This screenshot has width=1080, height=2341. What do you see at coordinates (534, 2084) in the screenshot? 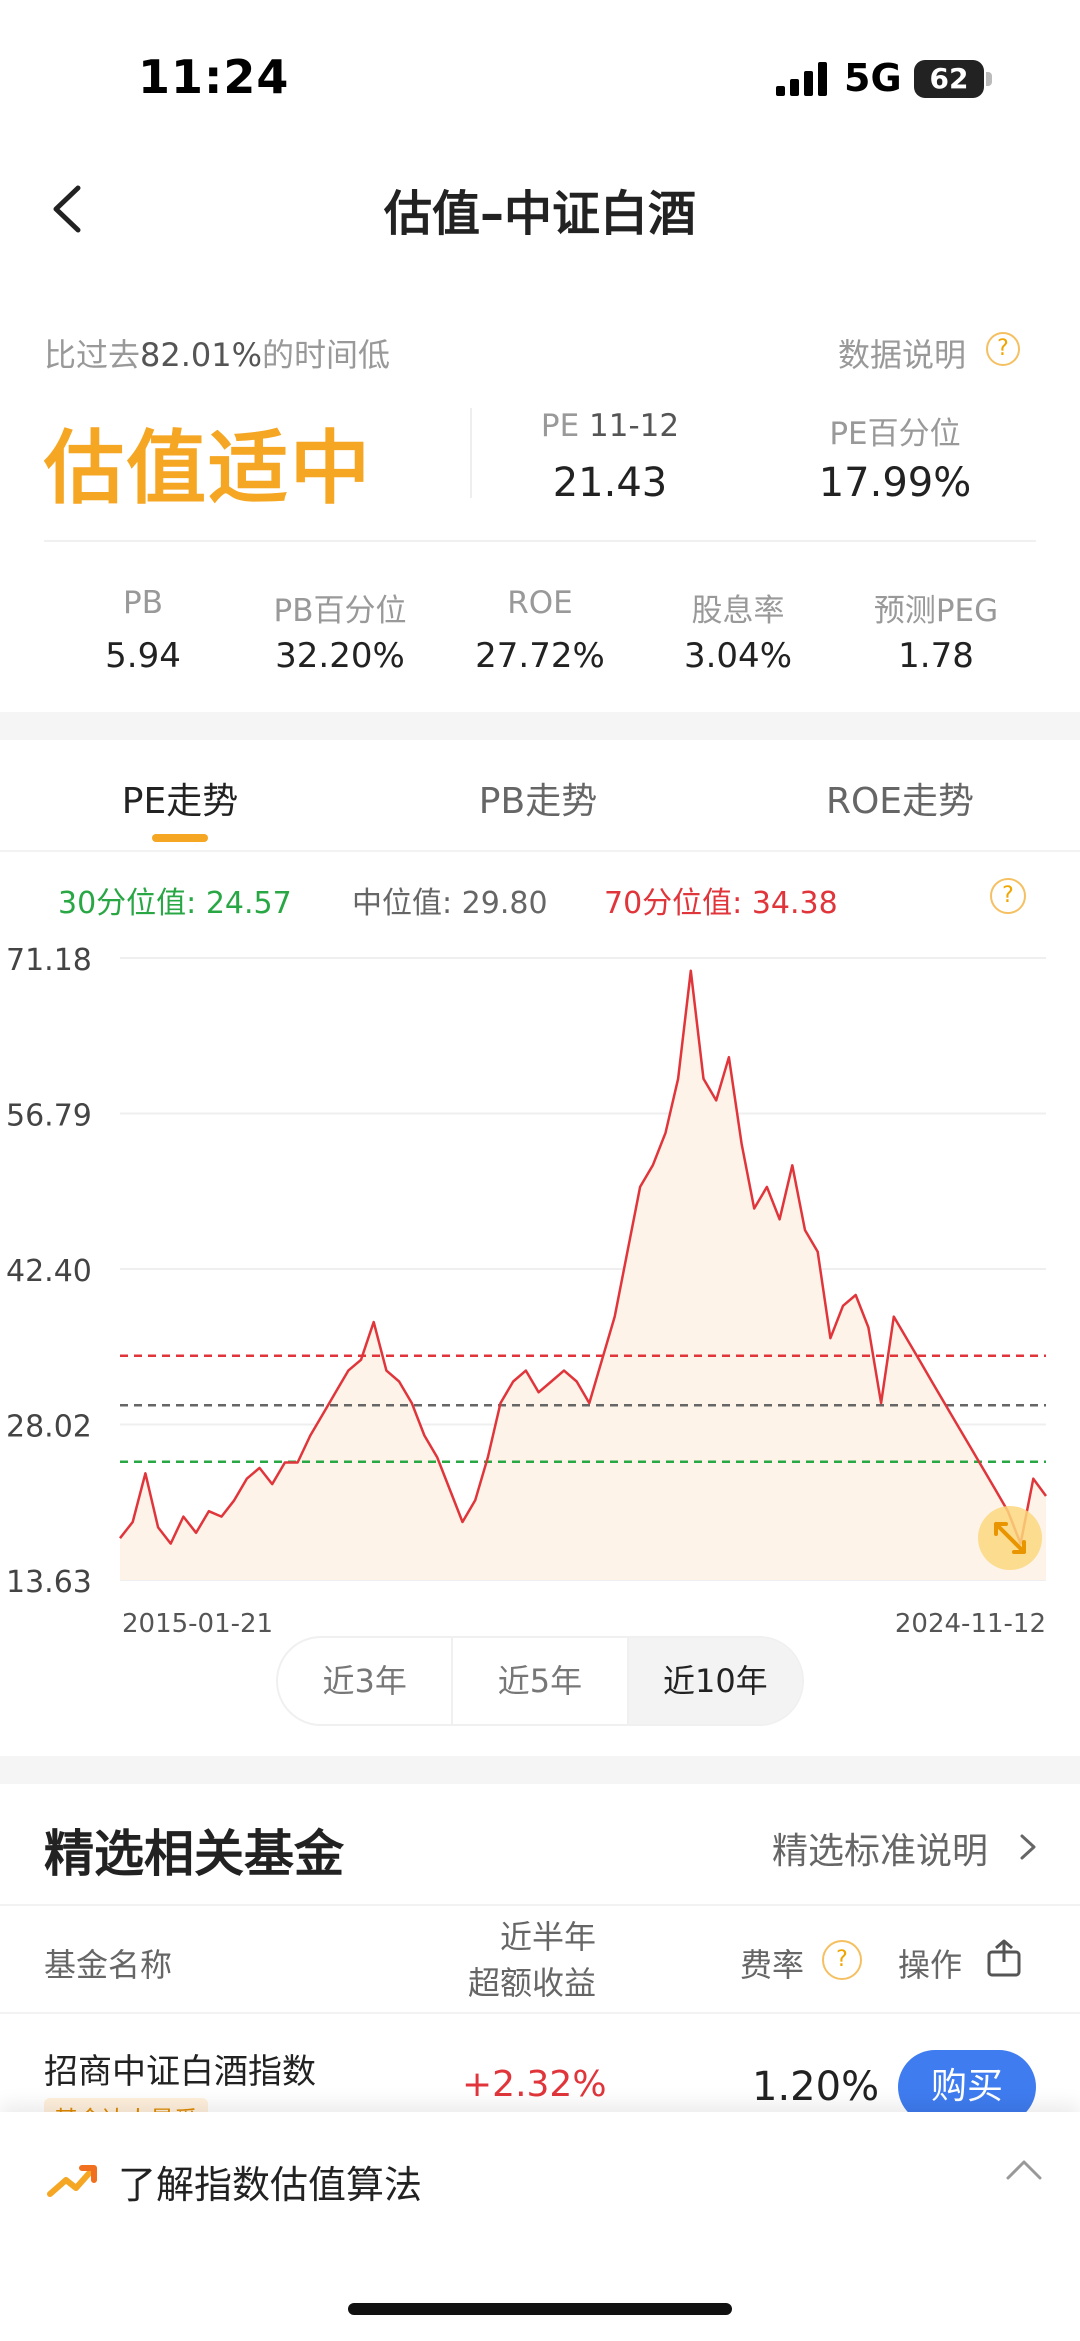
I see `fund-return: +2.32%` at bounding box center [534, 2084].